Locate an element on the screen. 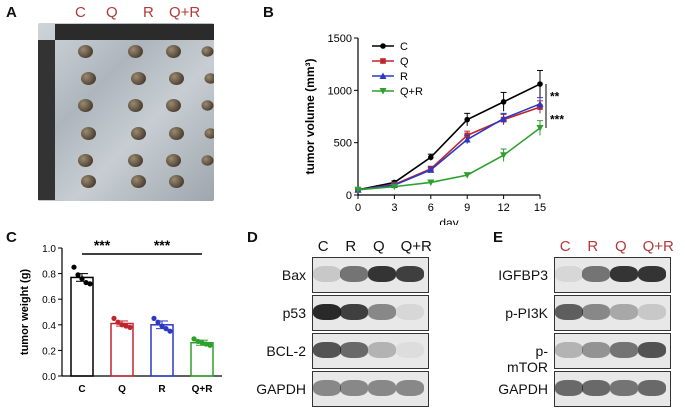 The height and width of the screenshot is (411, 685). x-axis-label: day is located at coordinates (448, 220).